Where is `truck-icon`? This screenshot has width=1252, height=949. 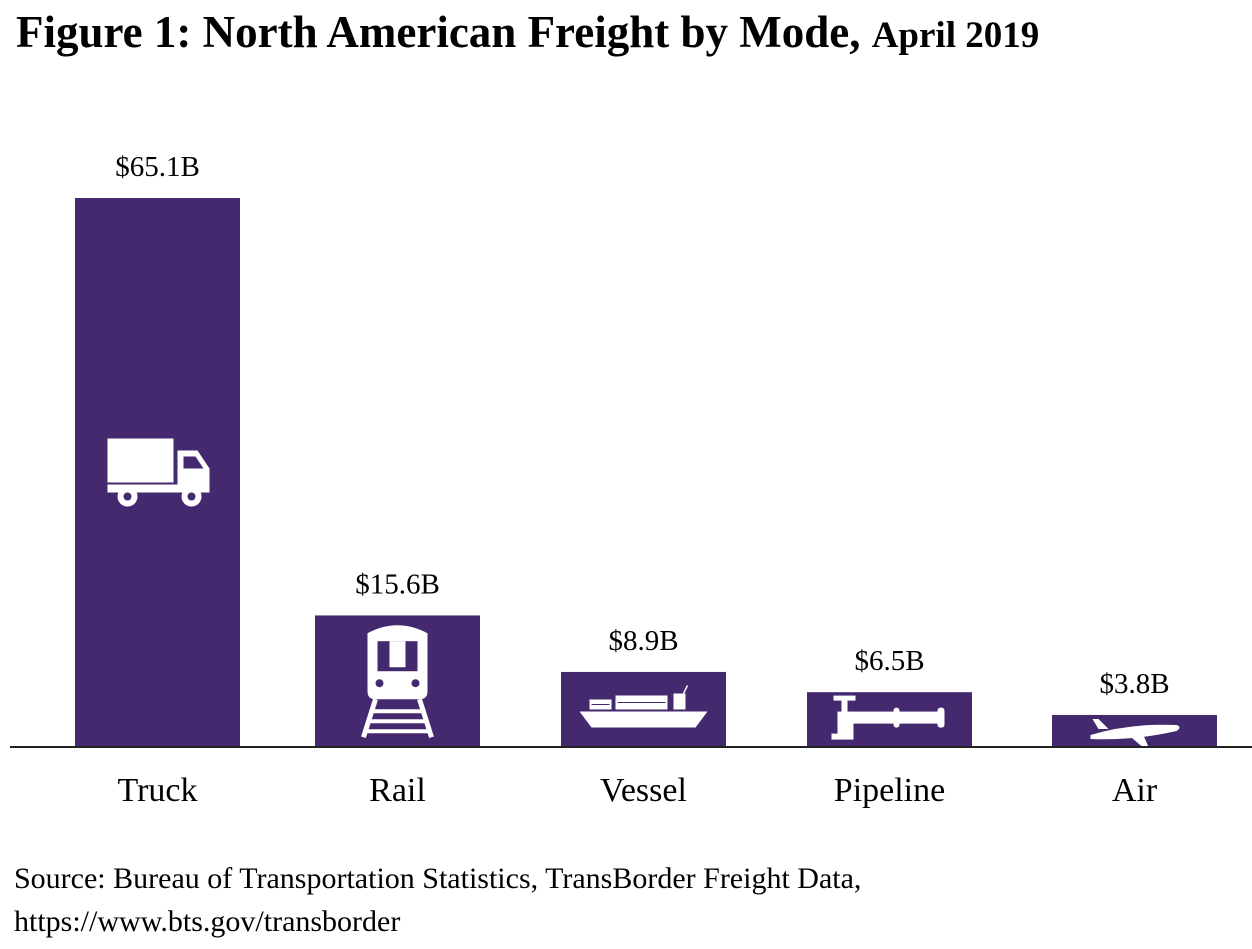
truck-icon is located at coordinates (158, 472).